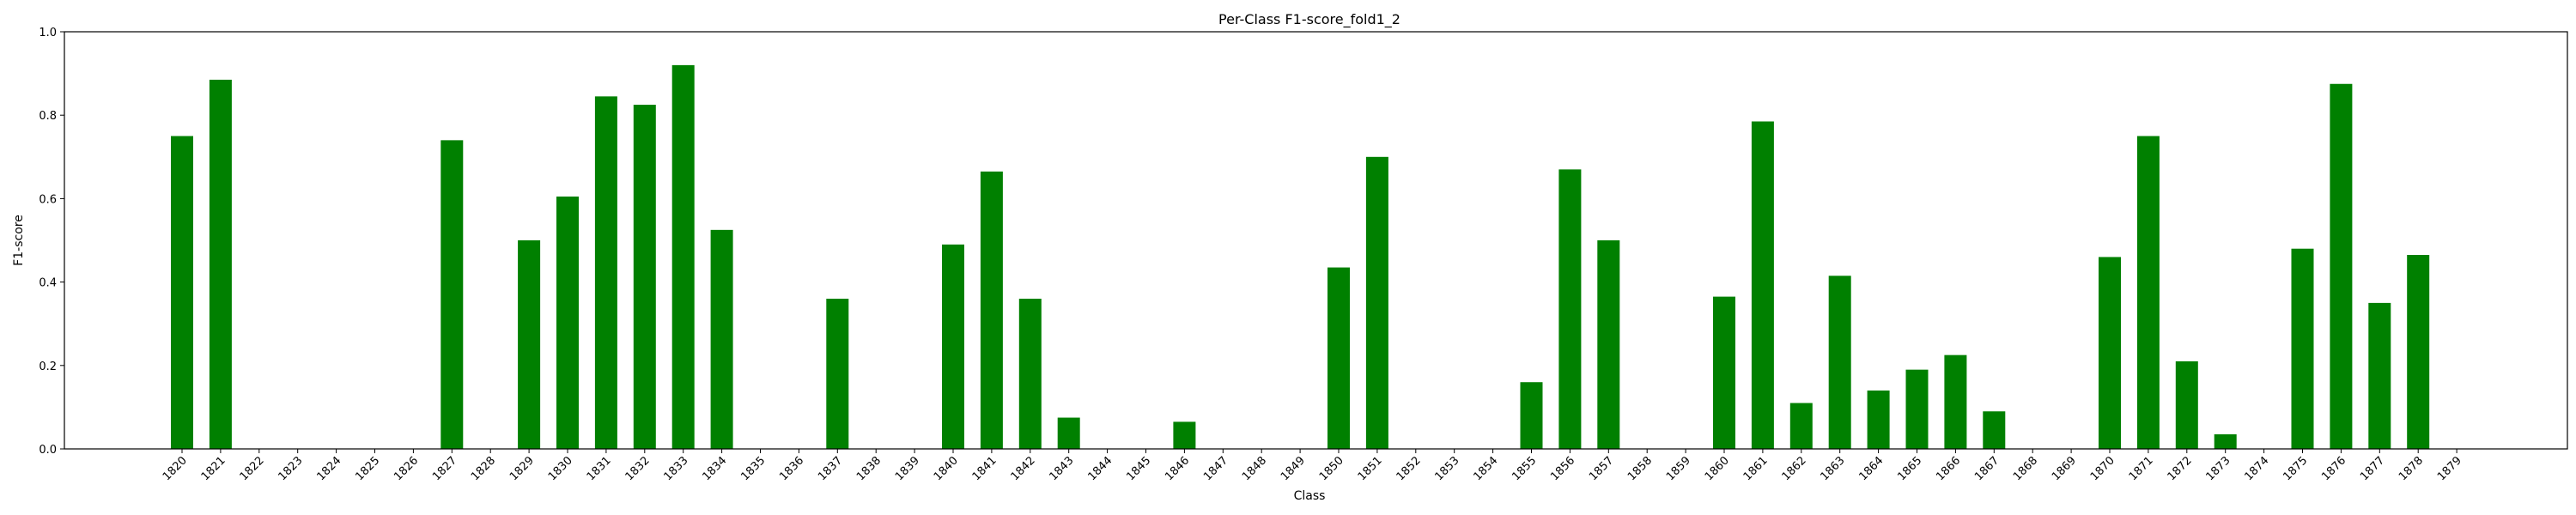 The width and height of the screenshot is (2576, 515). I want to click on x-tick-label-1830: 1830, so click(561, 468).